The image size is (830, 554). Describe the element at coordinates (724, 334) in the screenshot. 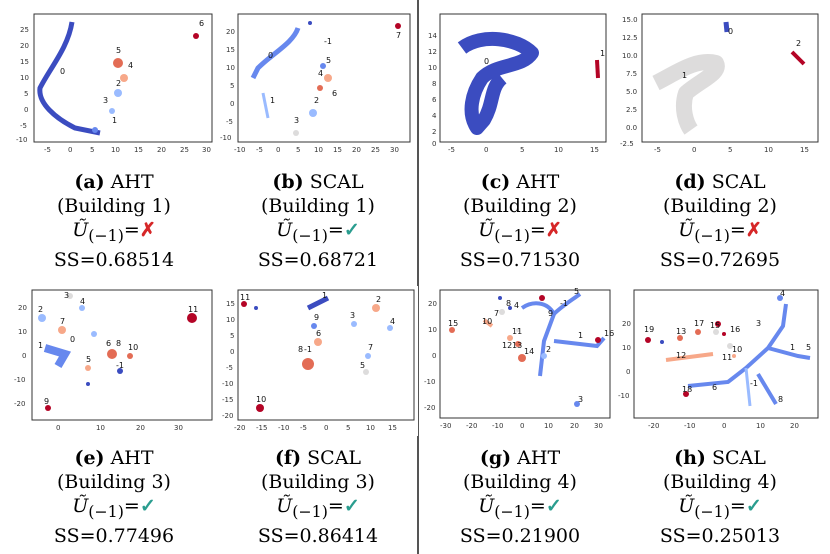

I see `cluster-16-points` at that location.